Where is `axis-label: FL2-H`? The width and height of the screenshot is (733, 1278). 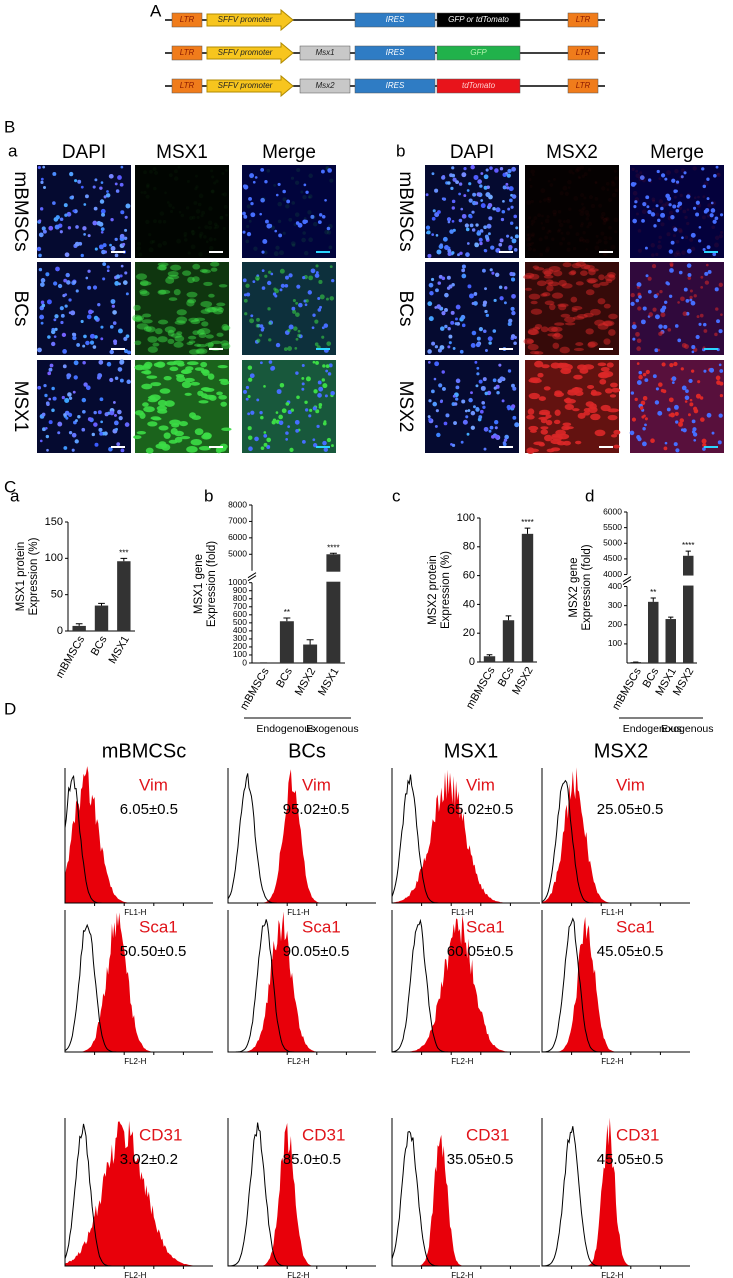
axis-label: FL2-H is located at coordinates (462, 1061).